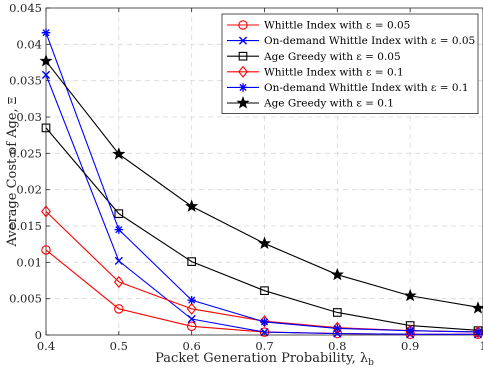  I want to click on y-tick-label: 0.005, so click(25, 299).